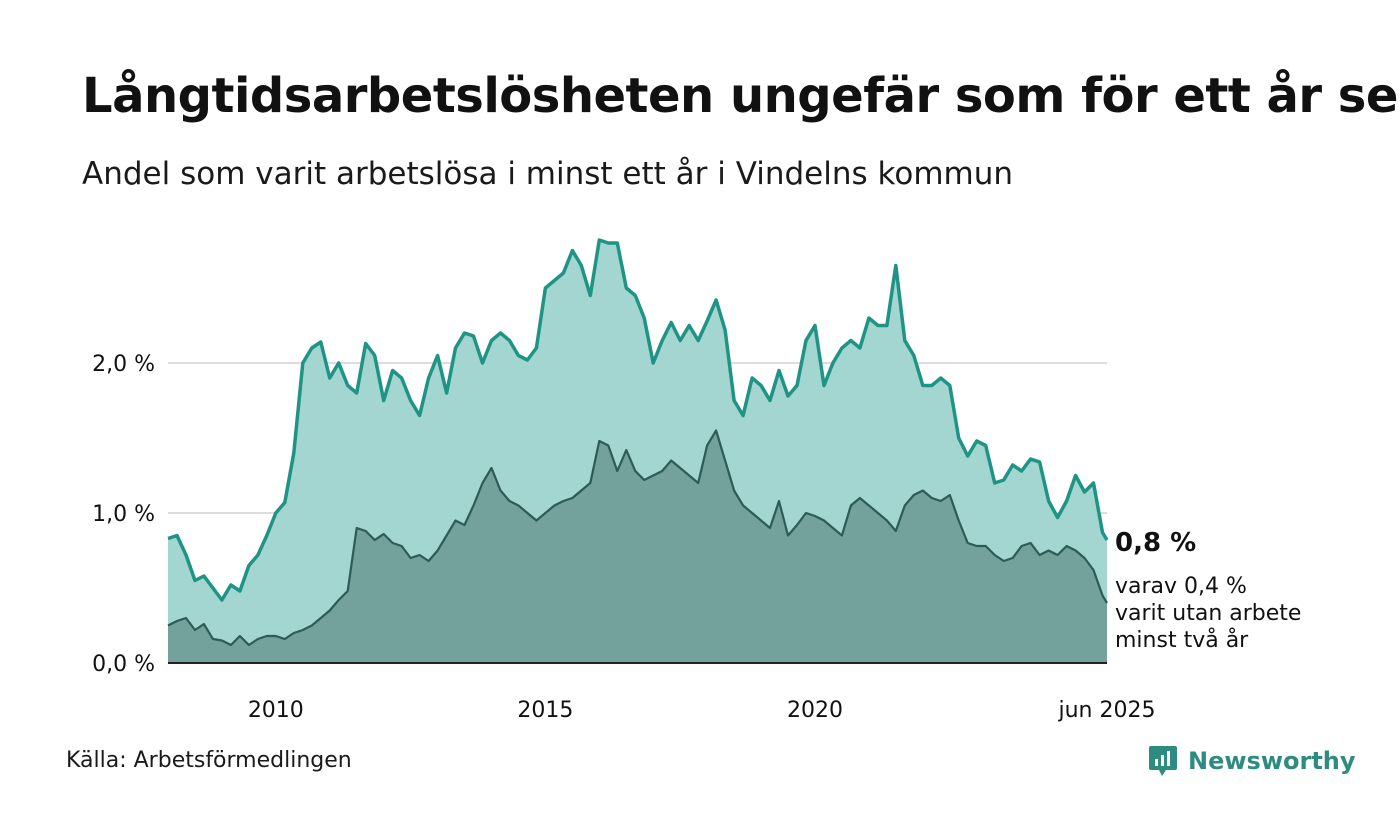  I want to click on x-tick-label: 2010, so click(276, 710).